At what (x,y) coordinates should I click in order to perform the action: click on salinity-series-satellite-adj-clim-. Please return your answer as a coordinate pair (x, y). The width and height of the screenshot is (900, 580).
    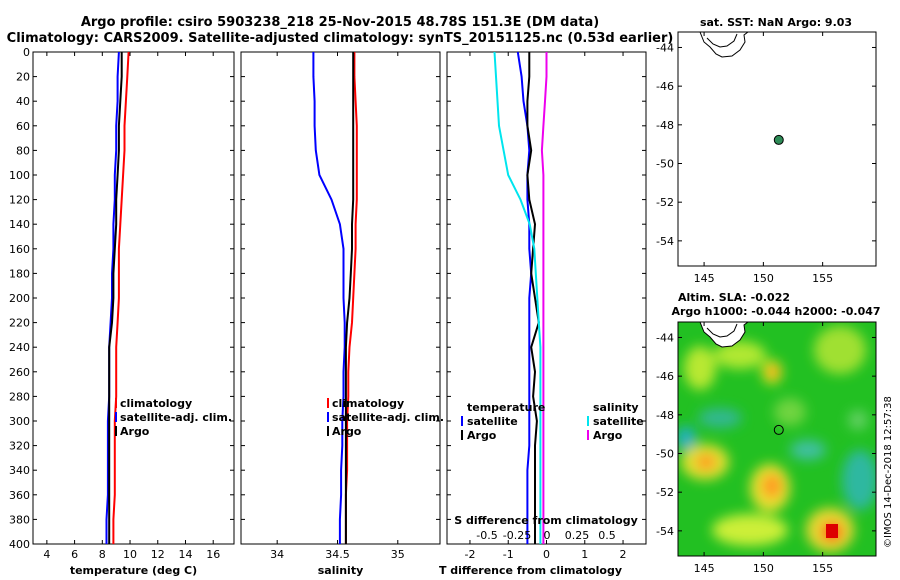
    Looking at the image, I should click on (329, 298).